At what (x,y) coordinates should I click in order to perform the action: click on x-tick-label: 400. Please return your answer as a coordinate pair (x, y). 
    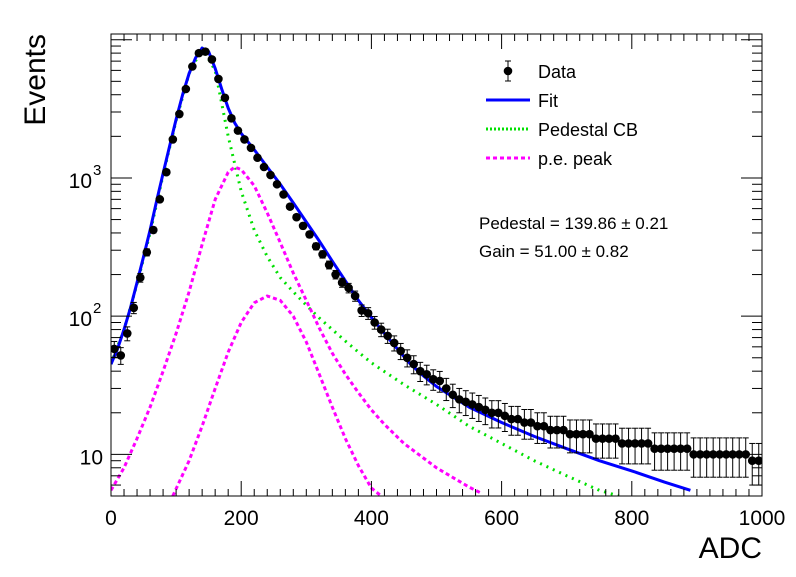
    Looking at the image, I should click on (371, 518).